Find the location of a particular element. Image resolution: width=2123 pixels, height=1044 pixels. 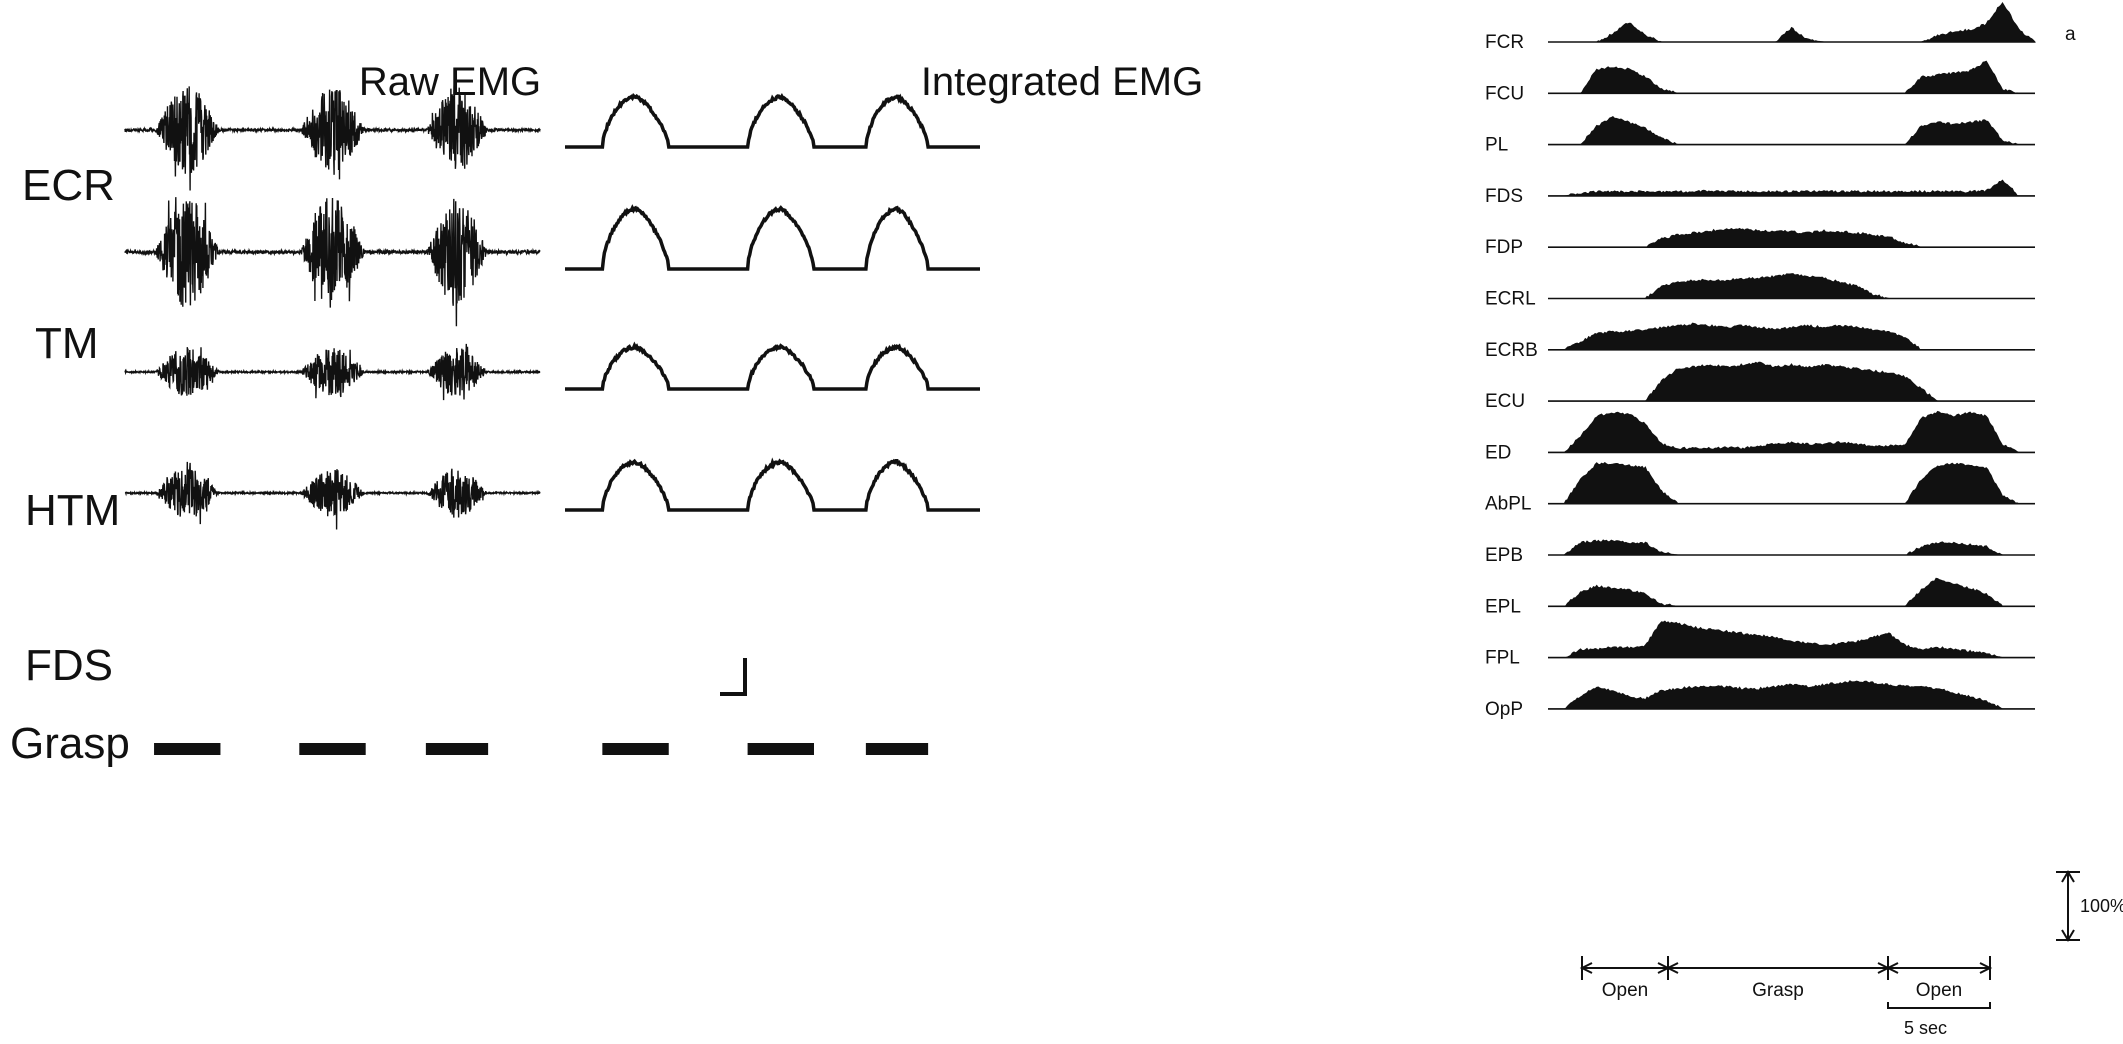

muscle-label-fdp: FDP is located at coordinates (1504, 247).